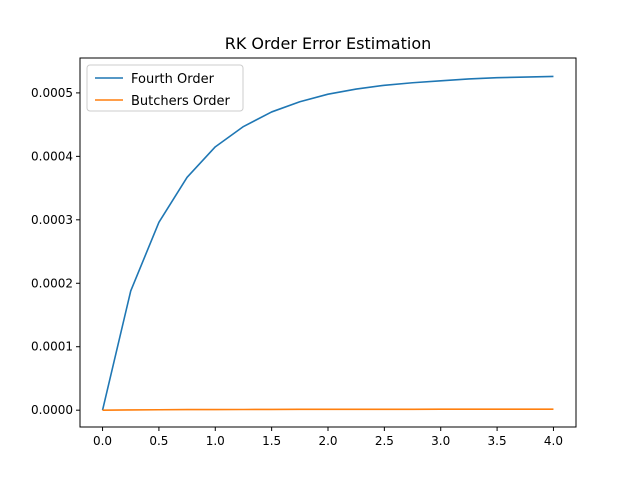  What do you see at coordinates (52, 283) in the screenshot?
I see `y-tick-label: 0.0002` at bounding box center [52, 283].